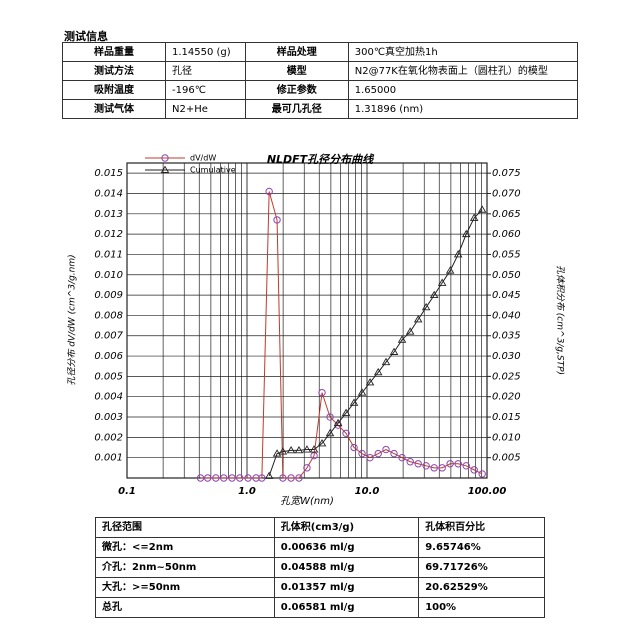  What do you see at coordinates (506, 295) in the screenshot?
I see `y2-tick-label: 0.045` at bounding box center [506, 295].